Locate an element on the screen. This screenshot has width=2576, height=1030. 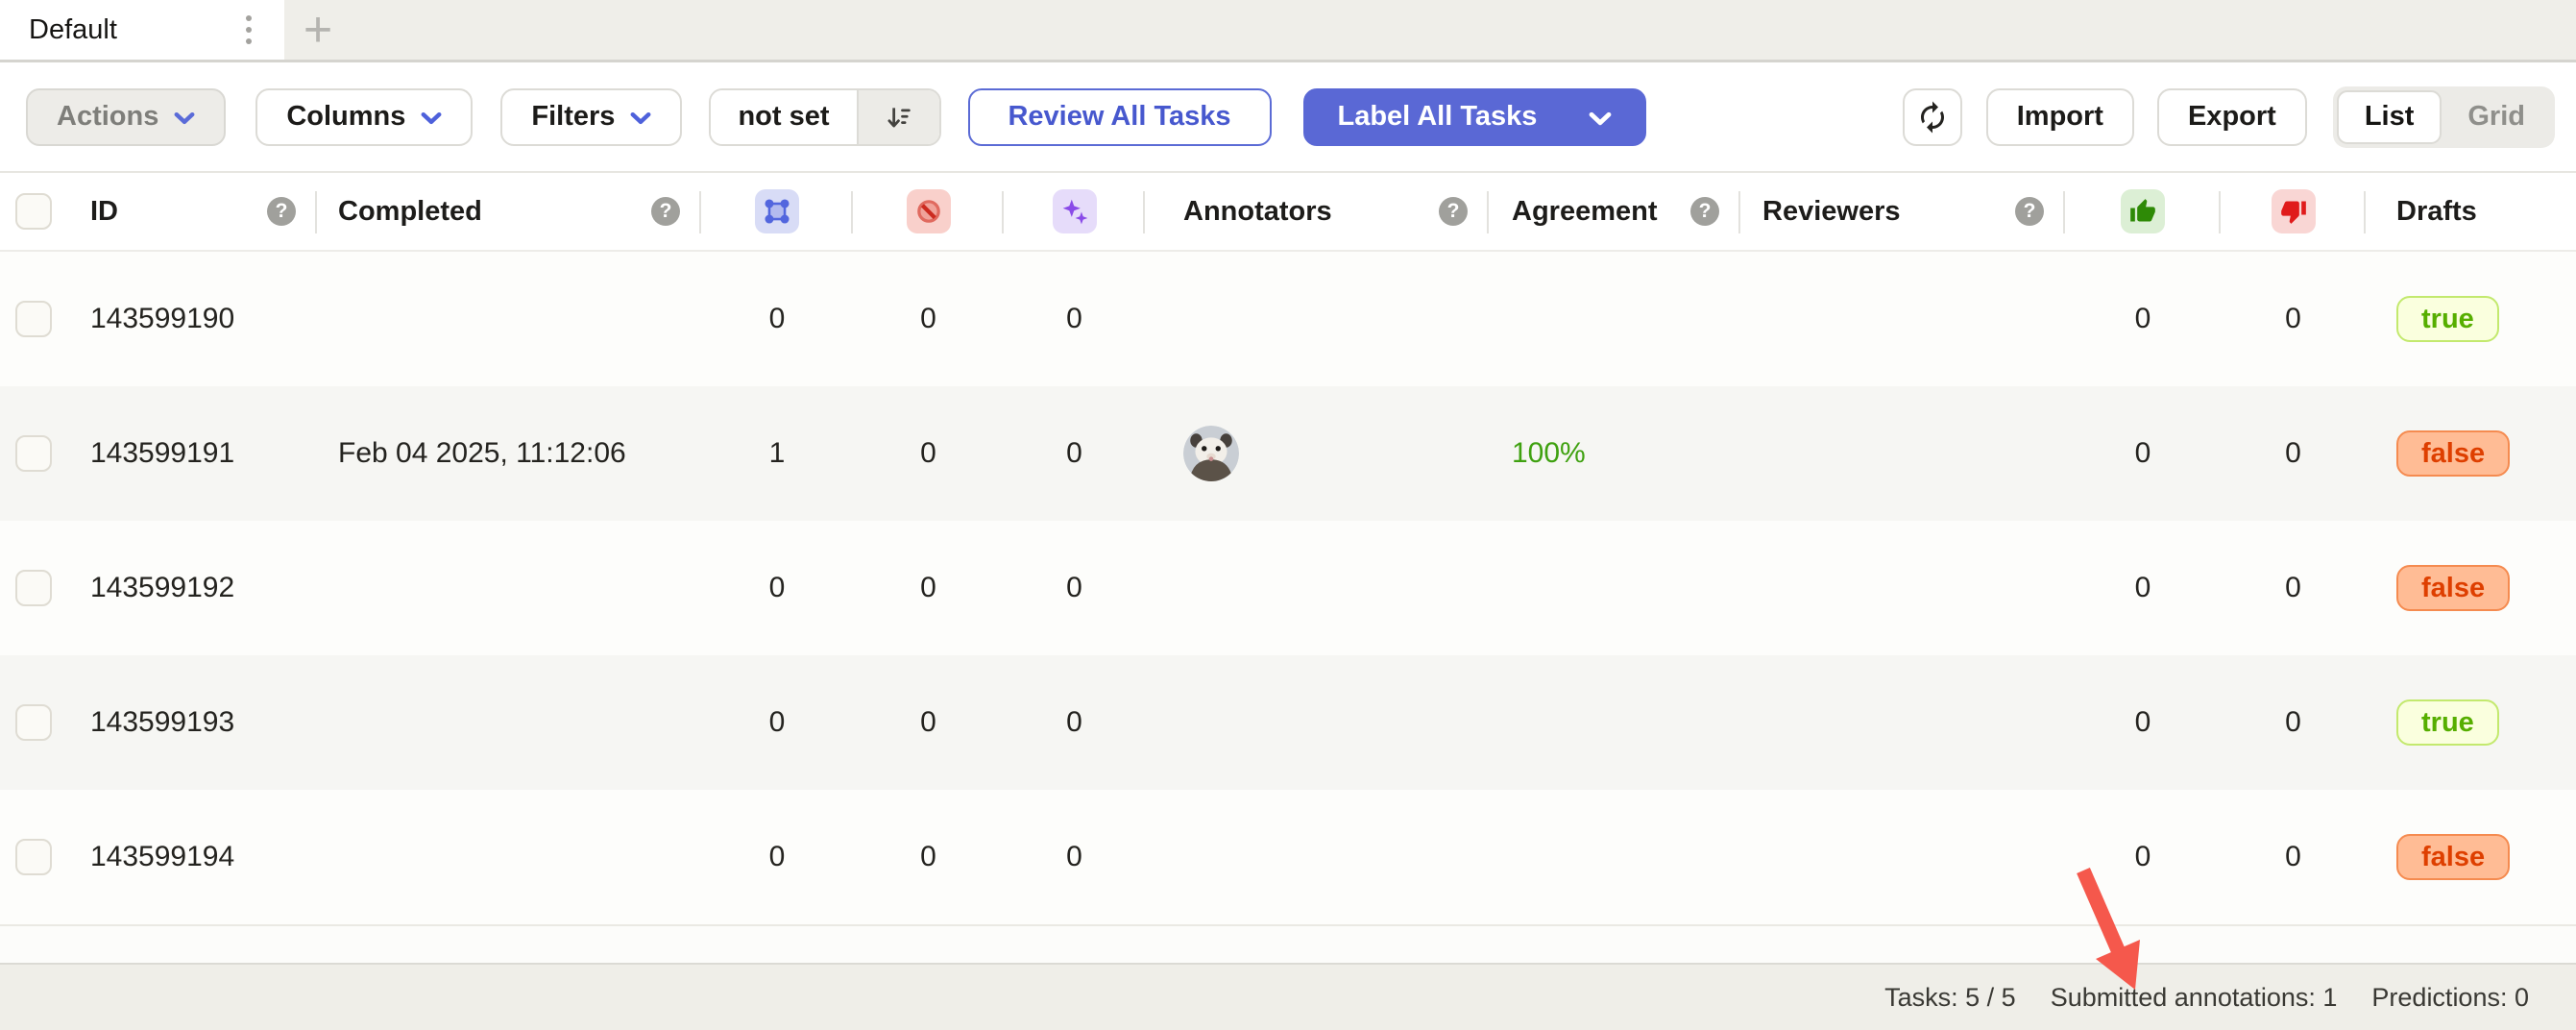
tab-label: Default is located at coordinates (73, 29).